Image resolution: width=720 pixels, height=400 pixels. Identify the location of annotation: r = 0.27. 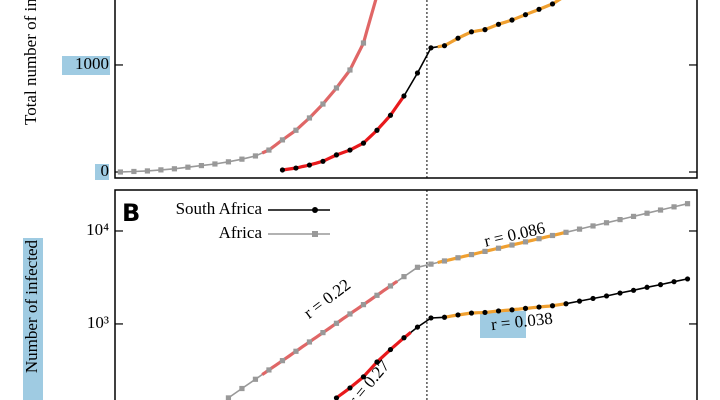
(368, 378).